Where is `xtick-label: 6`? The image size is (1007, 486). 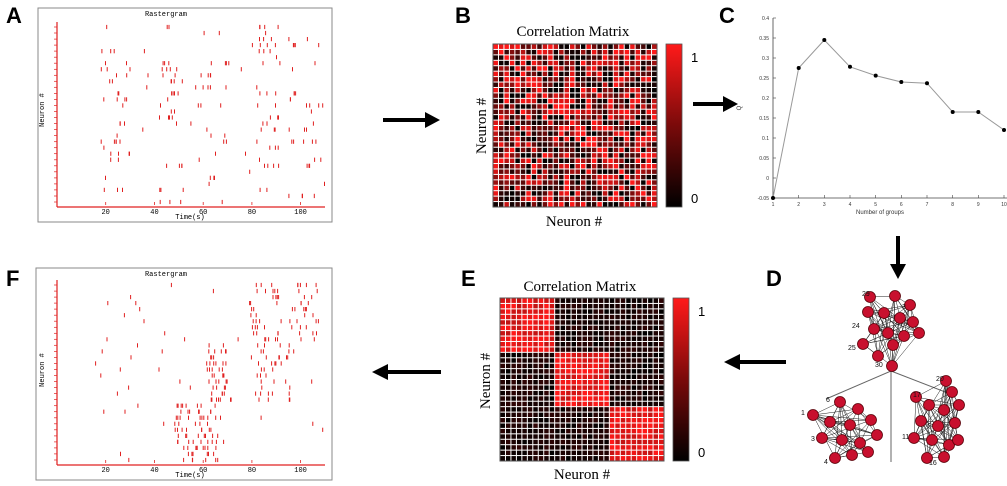 xtick-label: 6 is located at coordinates (901, 205).